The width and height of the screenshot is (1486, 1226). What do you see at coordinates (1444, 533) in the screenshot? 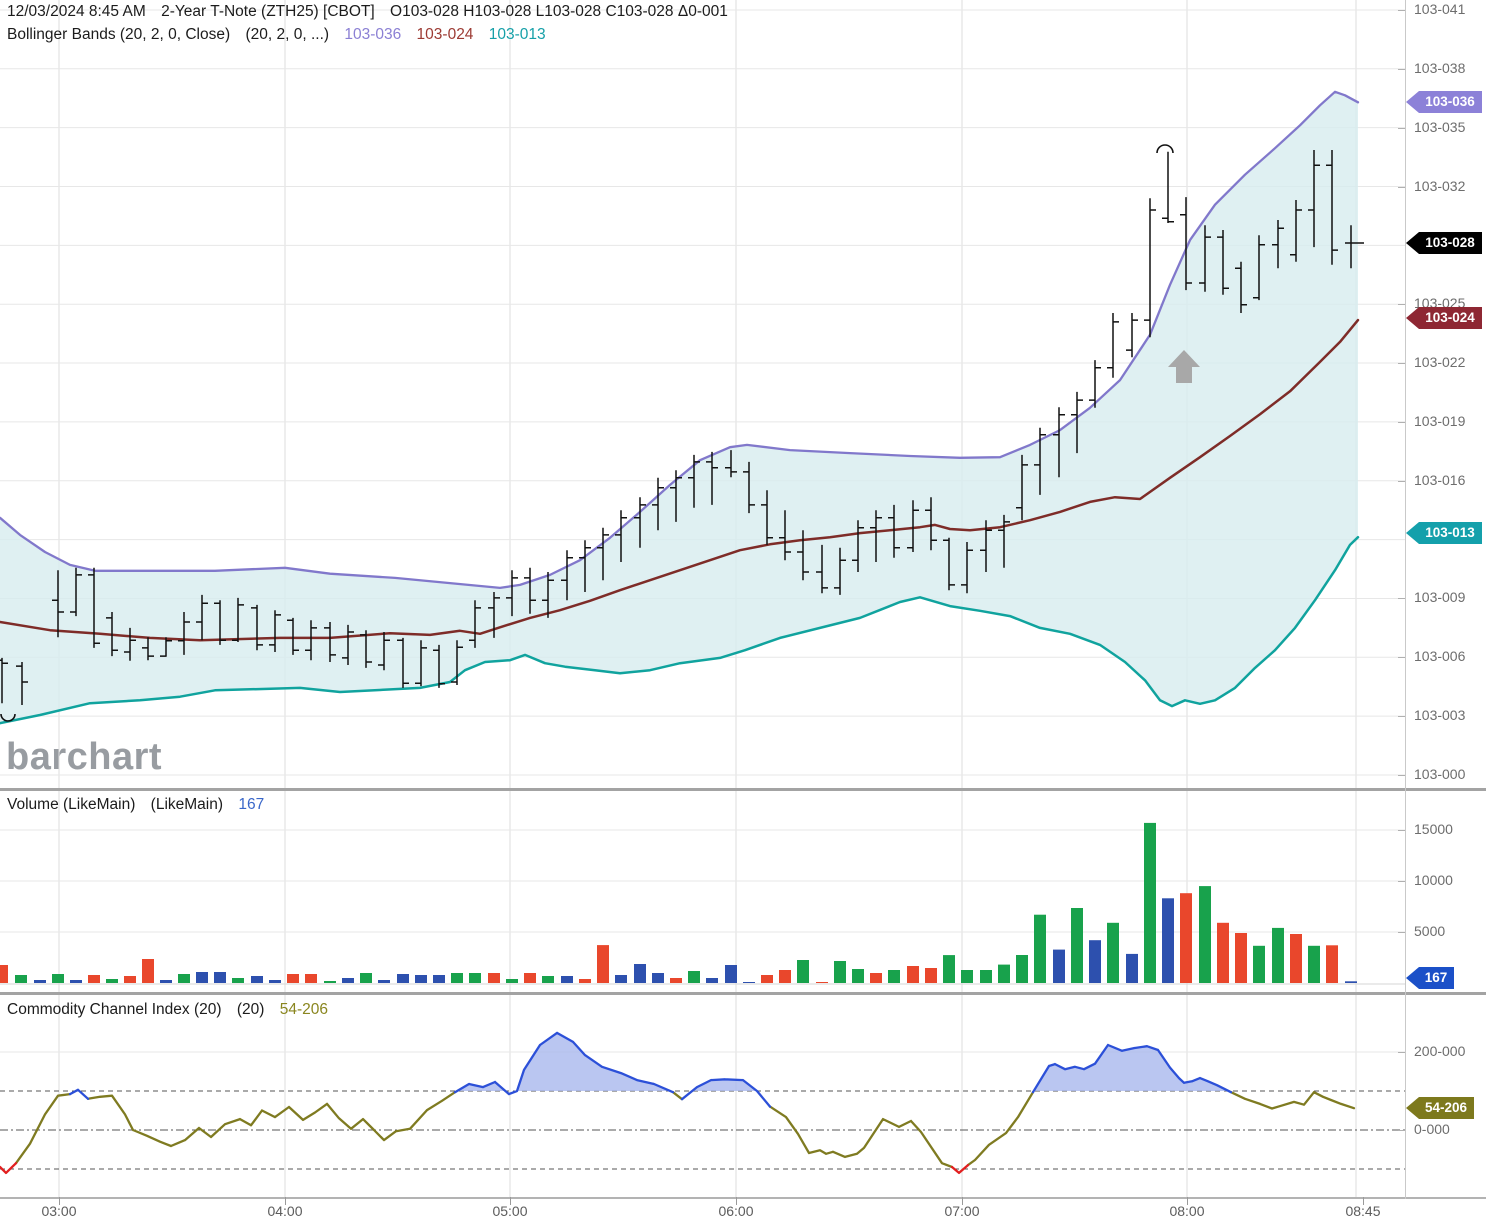
I see `axis-badge: 103-013` at bounding box center [1444, 533].